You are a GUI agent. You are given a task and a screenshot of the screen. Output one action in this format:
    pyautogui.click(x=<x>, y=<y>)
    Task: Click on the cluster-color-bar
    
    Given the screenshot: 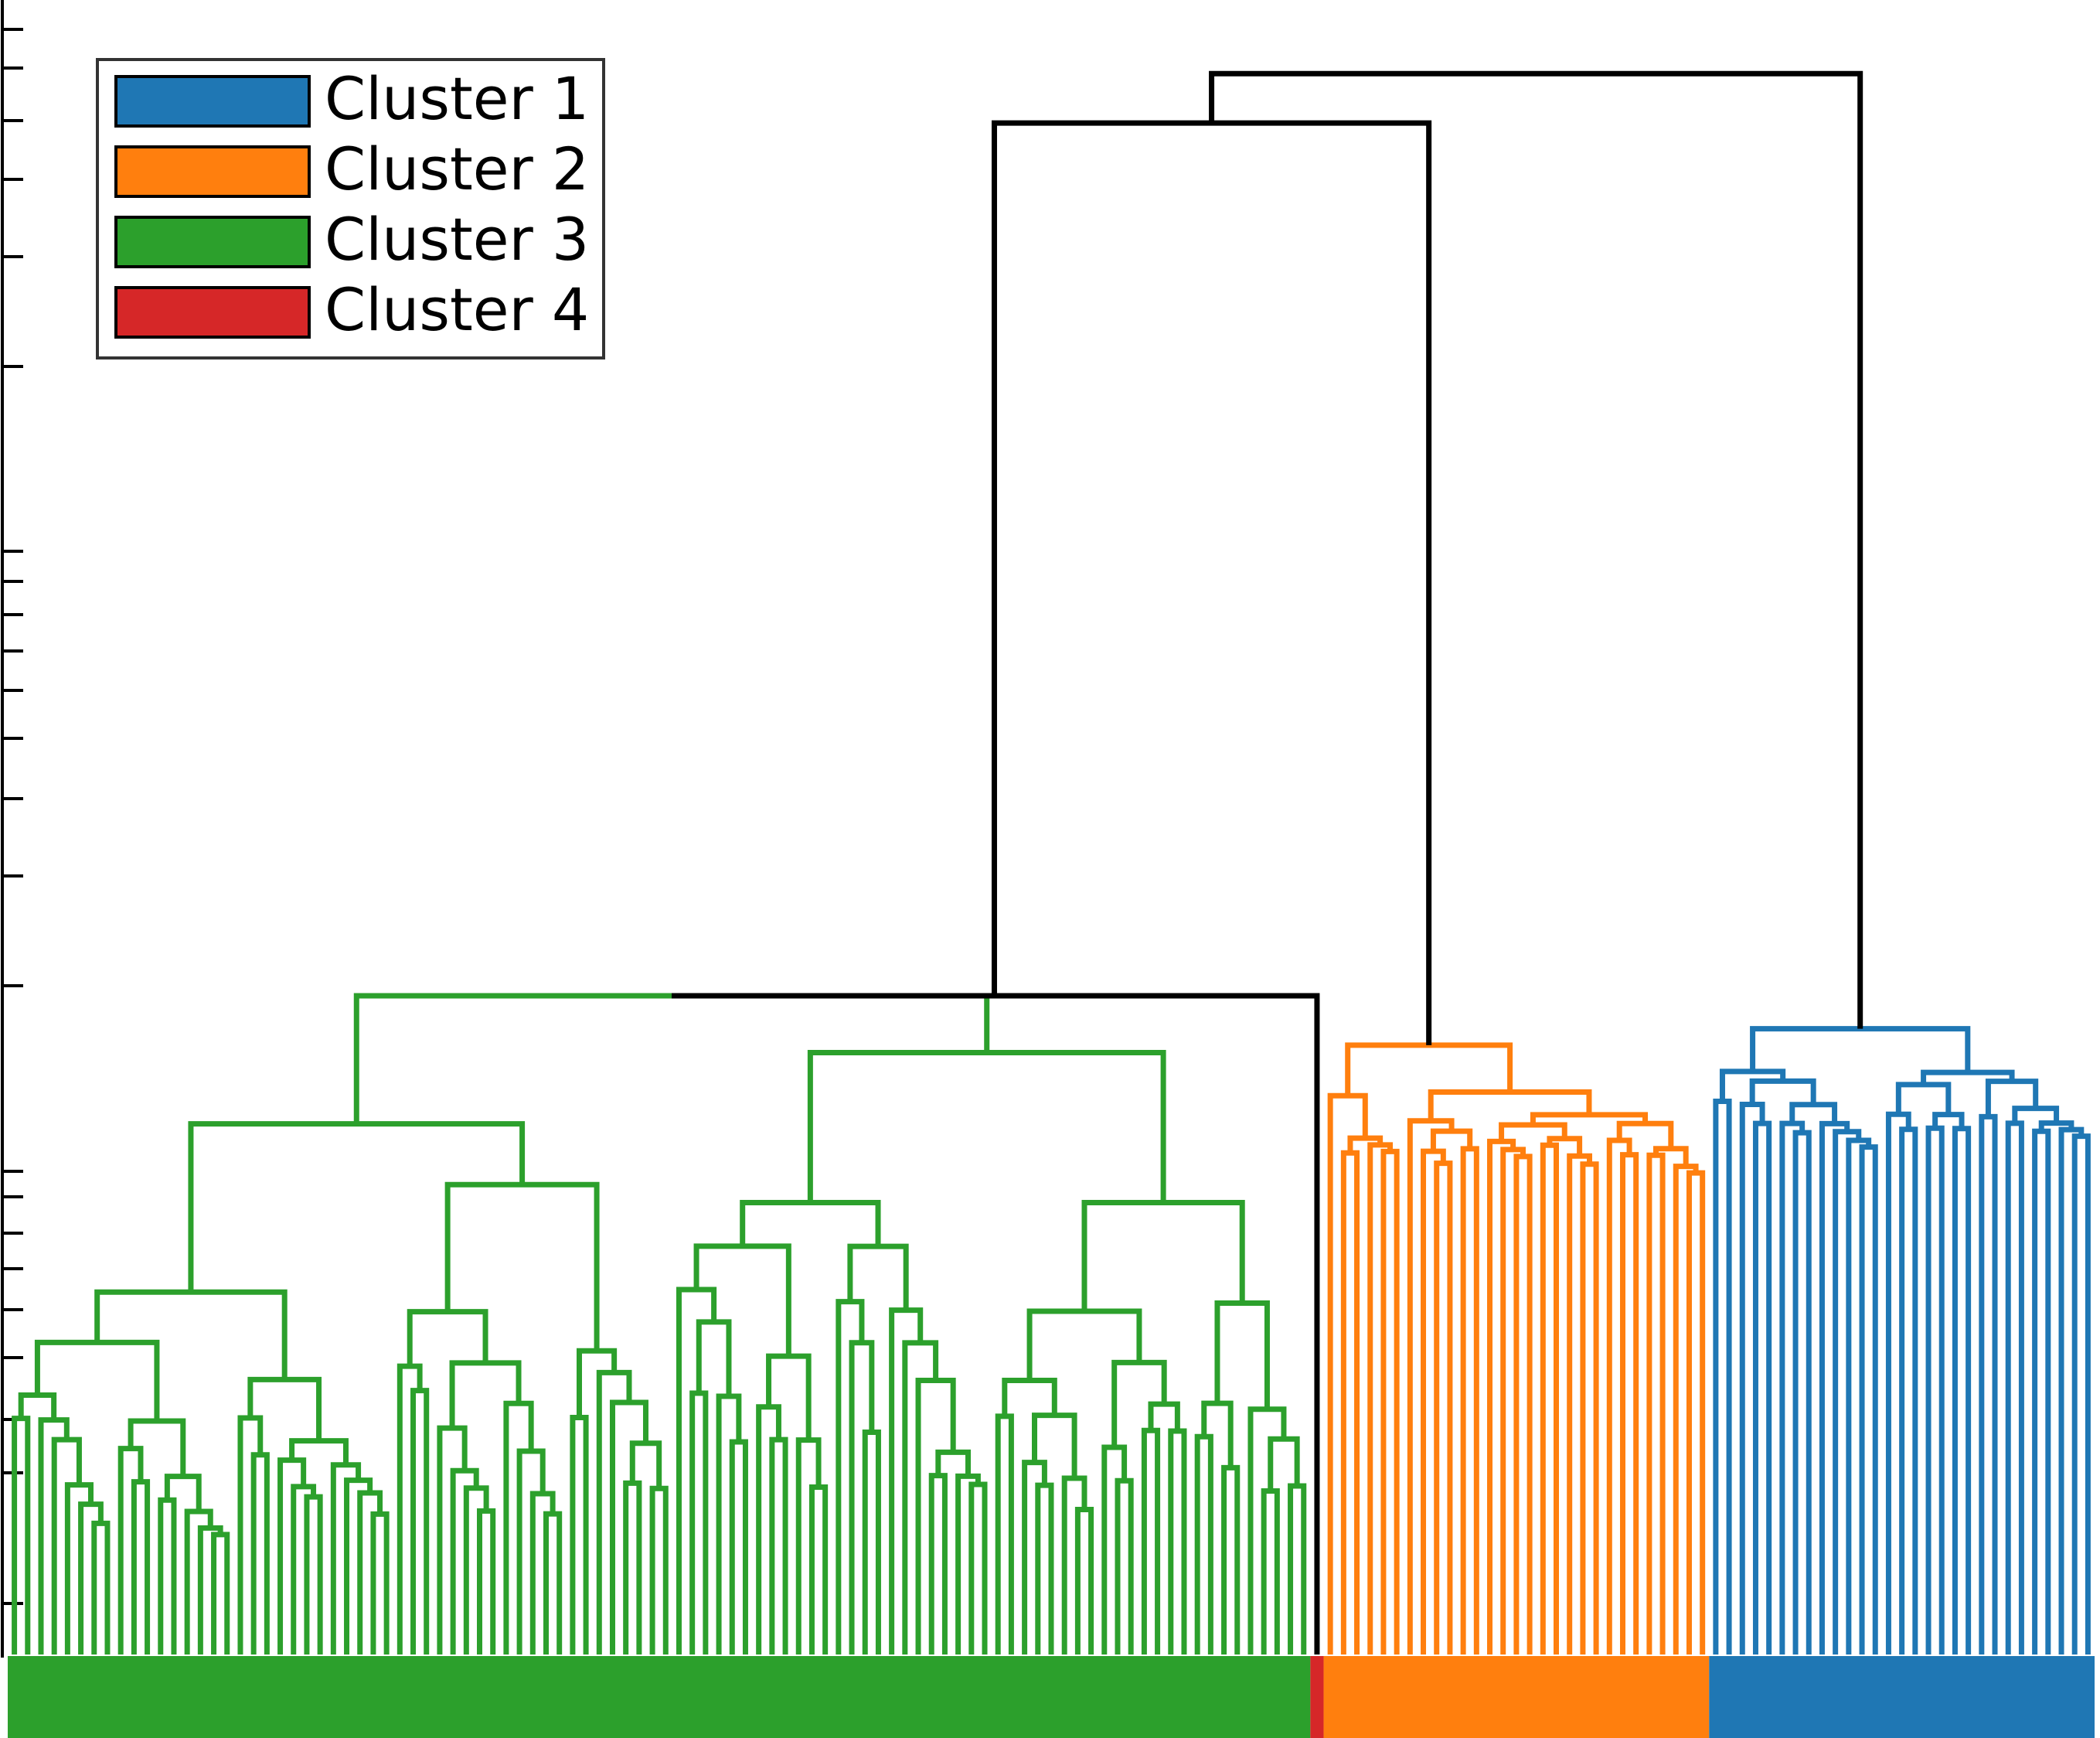 What is the action you would take?
    pyautogui.click(x=1051, y=1697)
    